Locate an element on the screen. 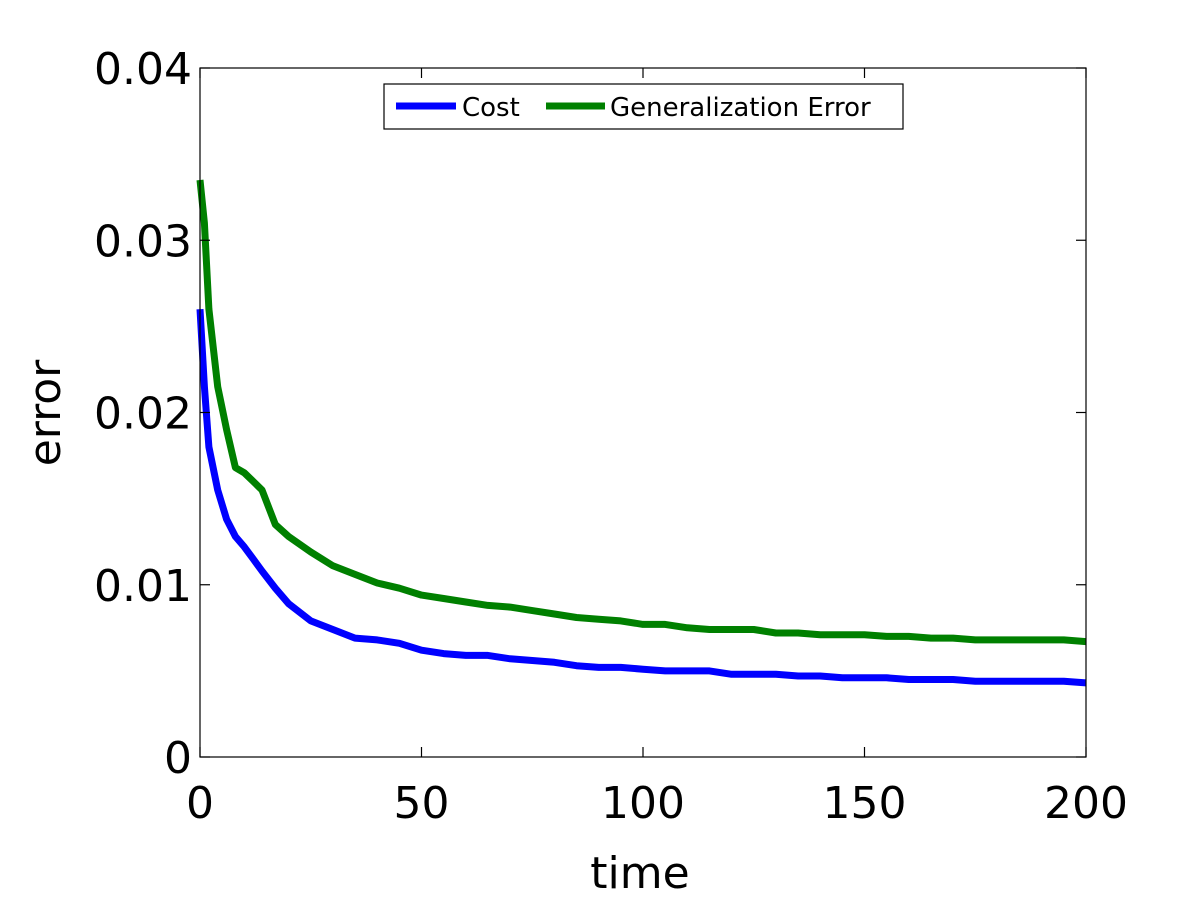  x-tick-label: 200 is located at coordinates (1086, 803).